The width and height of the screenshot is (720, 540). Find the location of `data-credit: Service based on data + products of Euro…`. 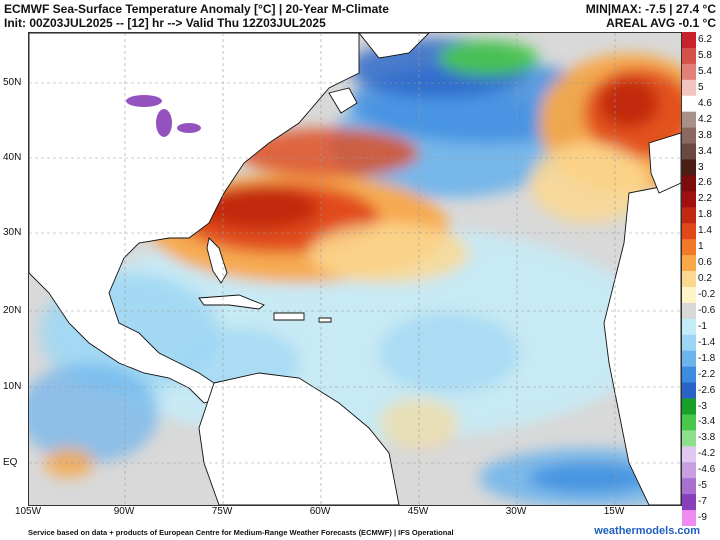

data-credit: Service based on data + products of Euro… is located at coordinates (241, 532).